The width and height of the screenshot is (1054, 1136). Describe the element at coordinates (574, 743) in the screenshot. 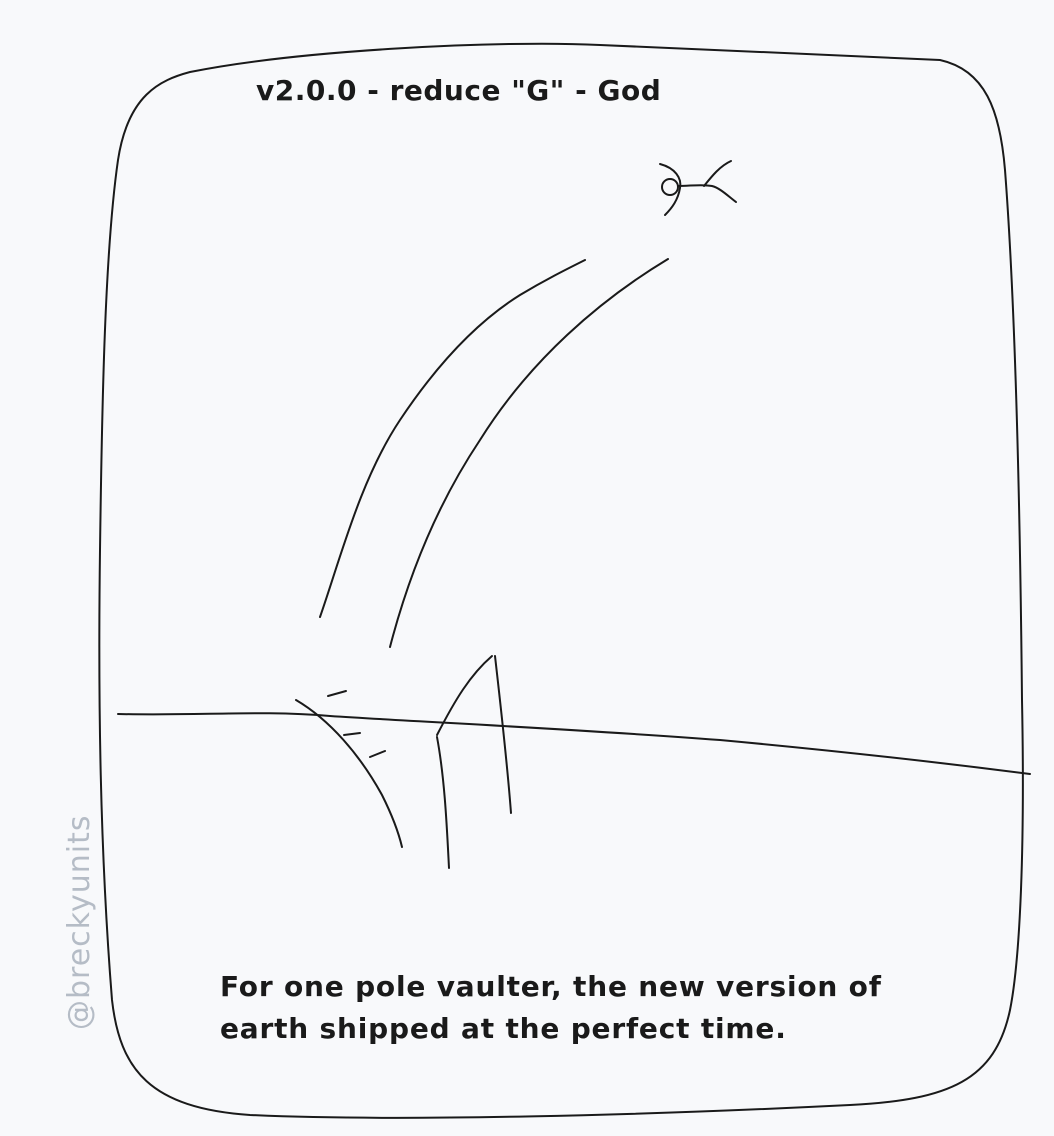

I see `ground-line` at that location.